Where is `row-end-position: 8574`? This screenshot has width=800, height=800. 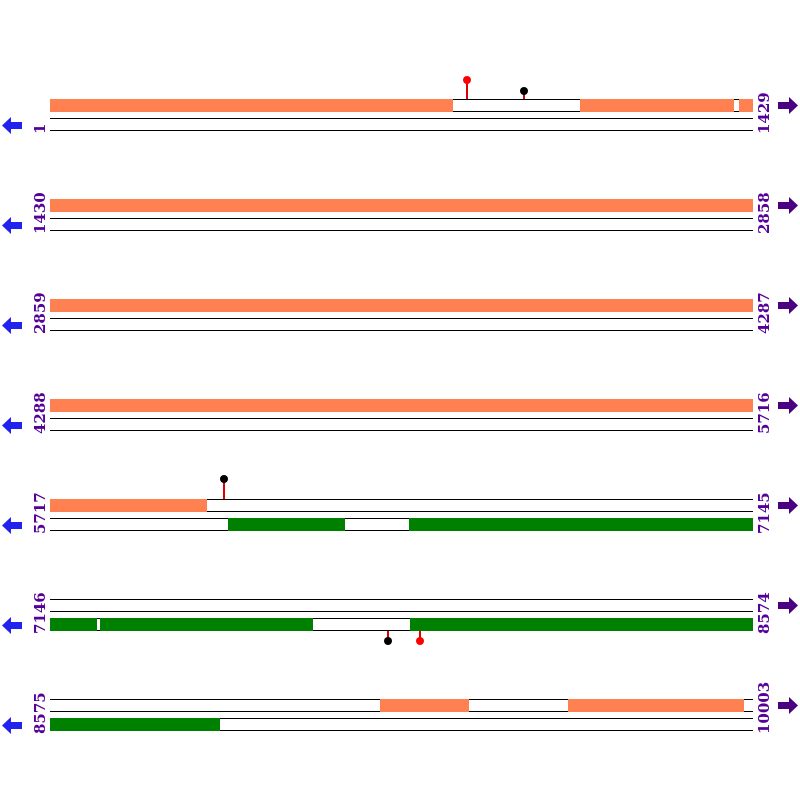
row-end-position: 8574 is located at coordinates (764, 613).